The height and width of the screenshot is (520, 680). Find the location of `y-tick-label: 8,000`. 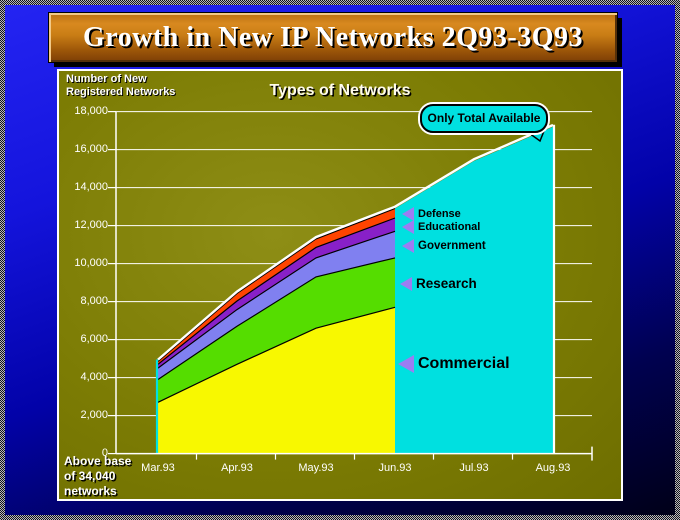

y-tick-label: 8,000 is located at coordinates (94, 300).